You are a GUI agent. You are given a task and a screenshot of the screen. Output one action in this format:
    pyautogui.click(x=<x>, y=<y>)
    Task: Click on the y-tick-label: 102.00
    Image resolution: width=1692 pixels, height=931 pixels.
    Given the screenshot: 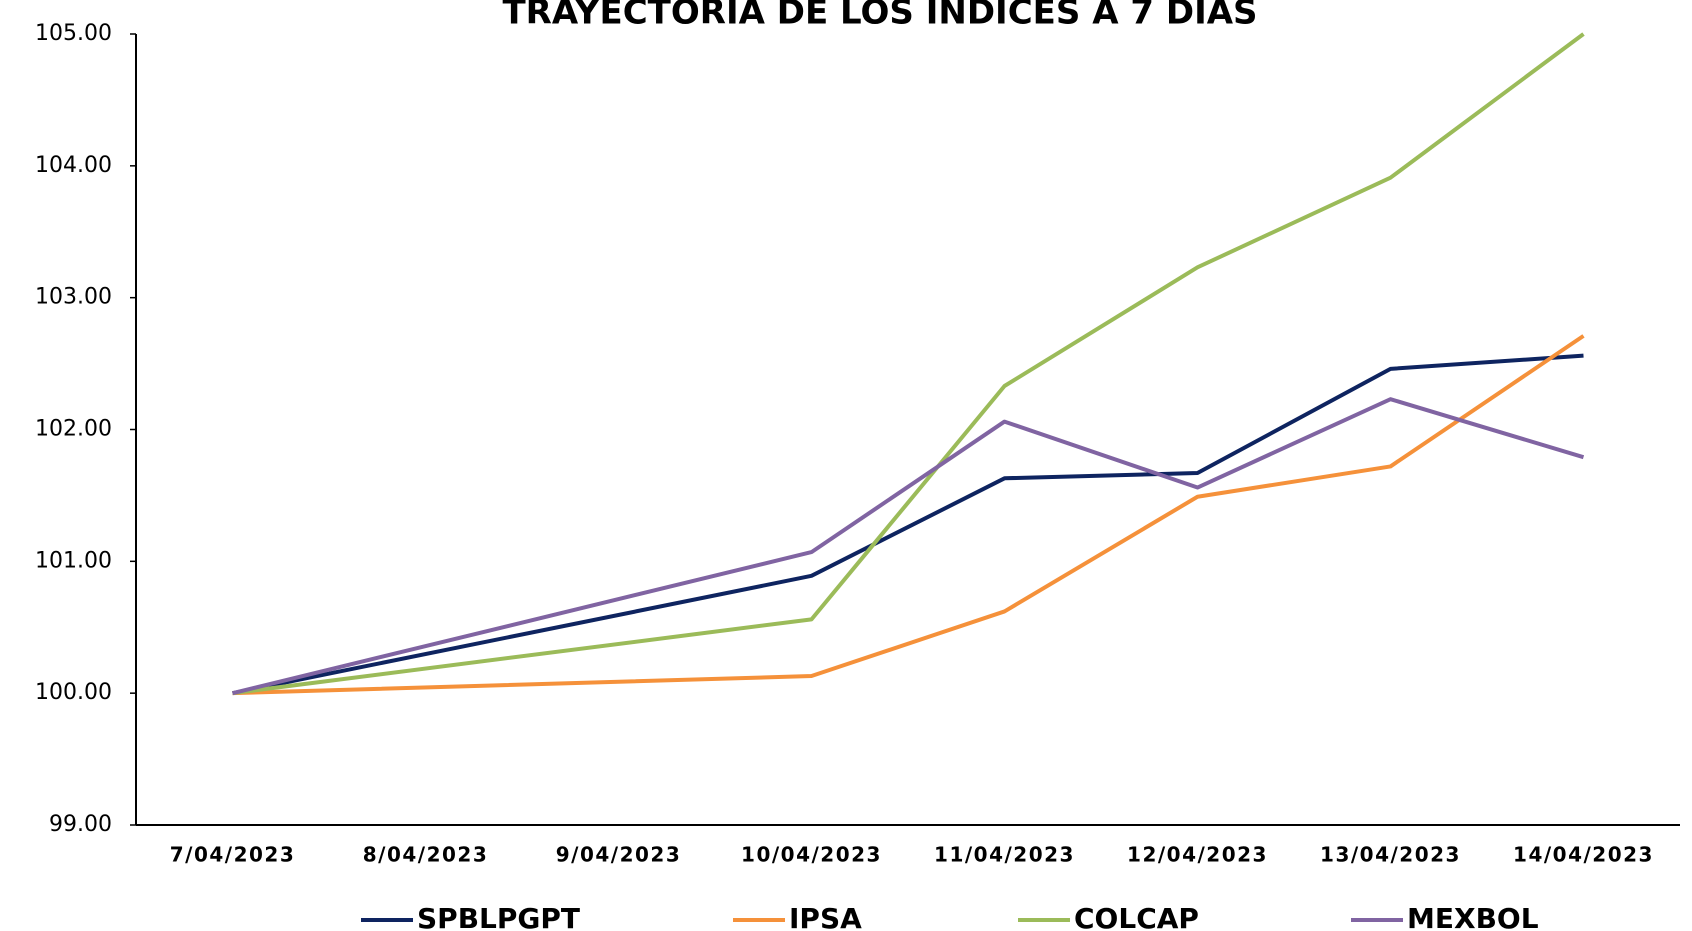 What is the action you would take?
    pyautogui.click(x=73, y=429)
    